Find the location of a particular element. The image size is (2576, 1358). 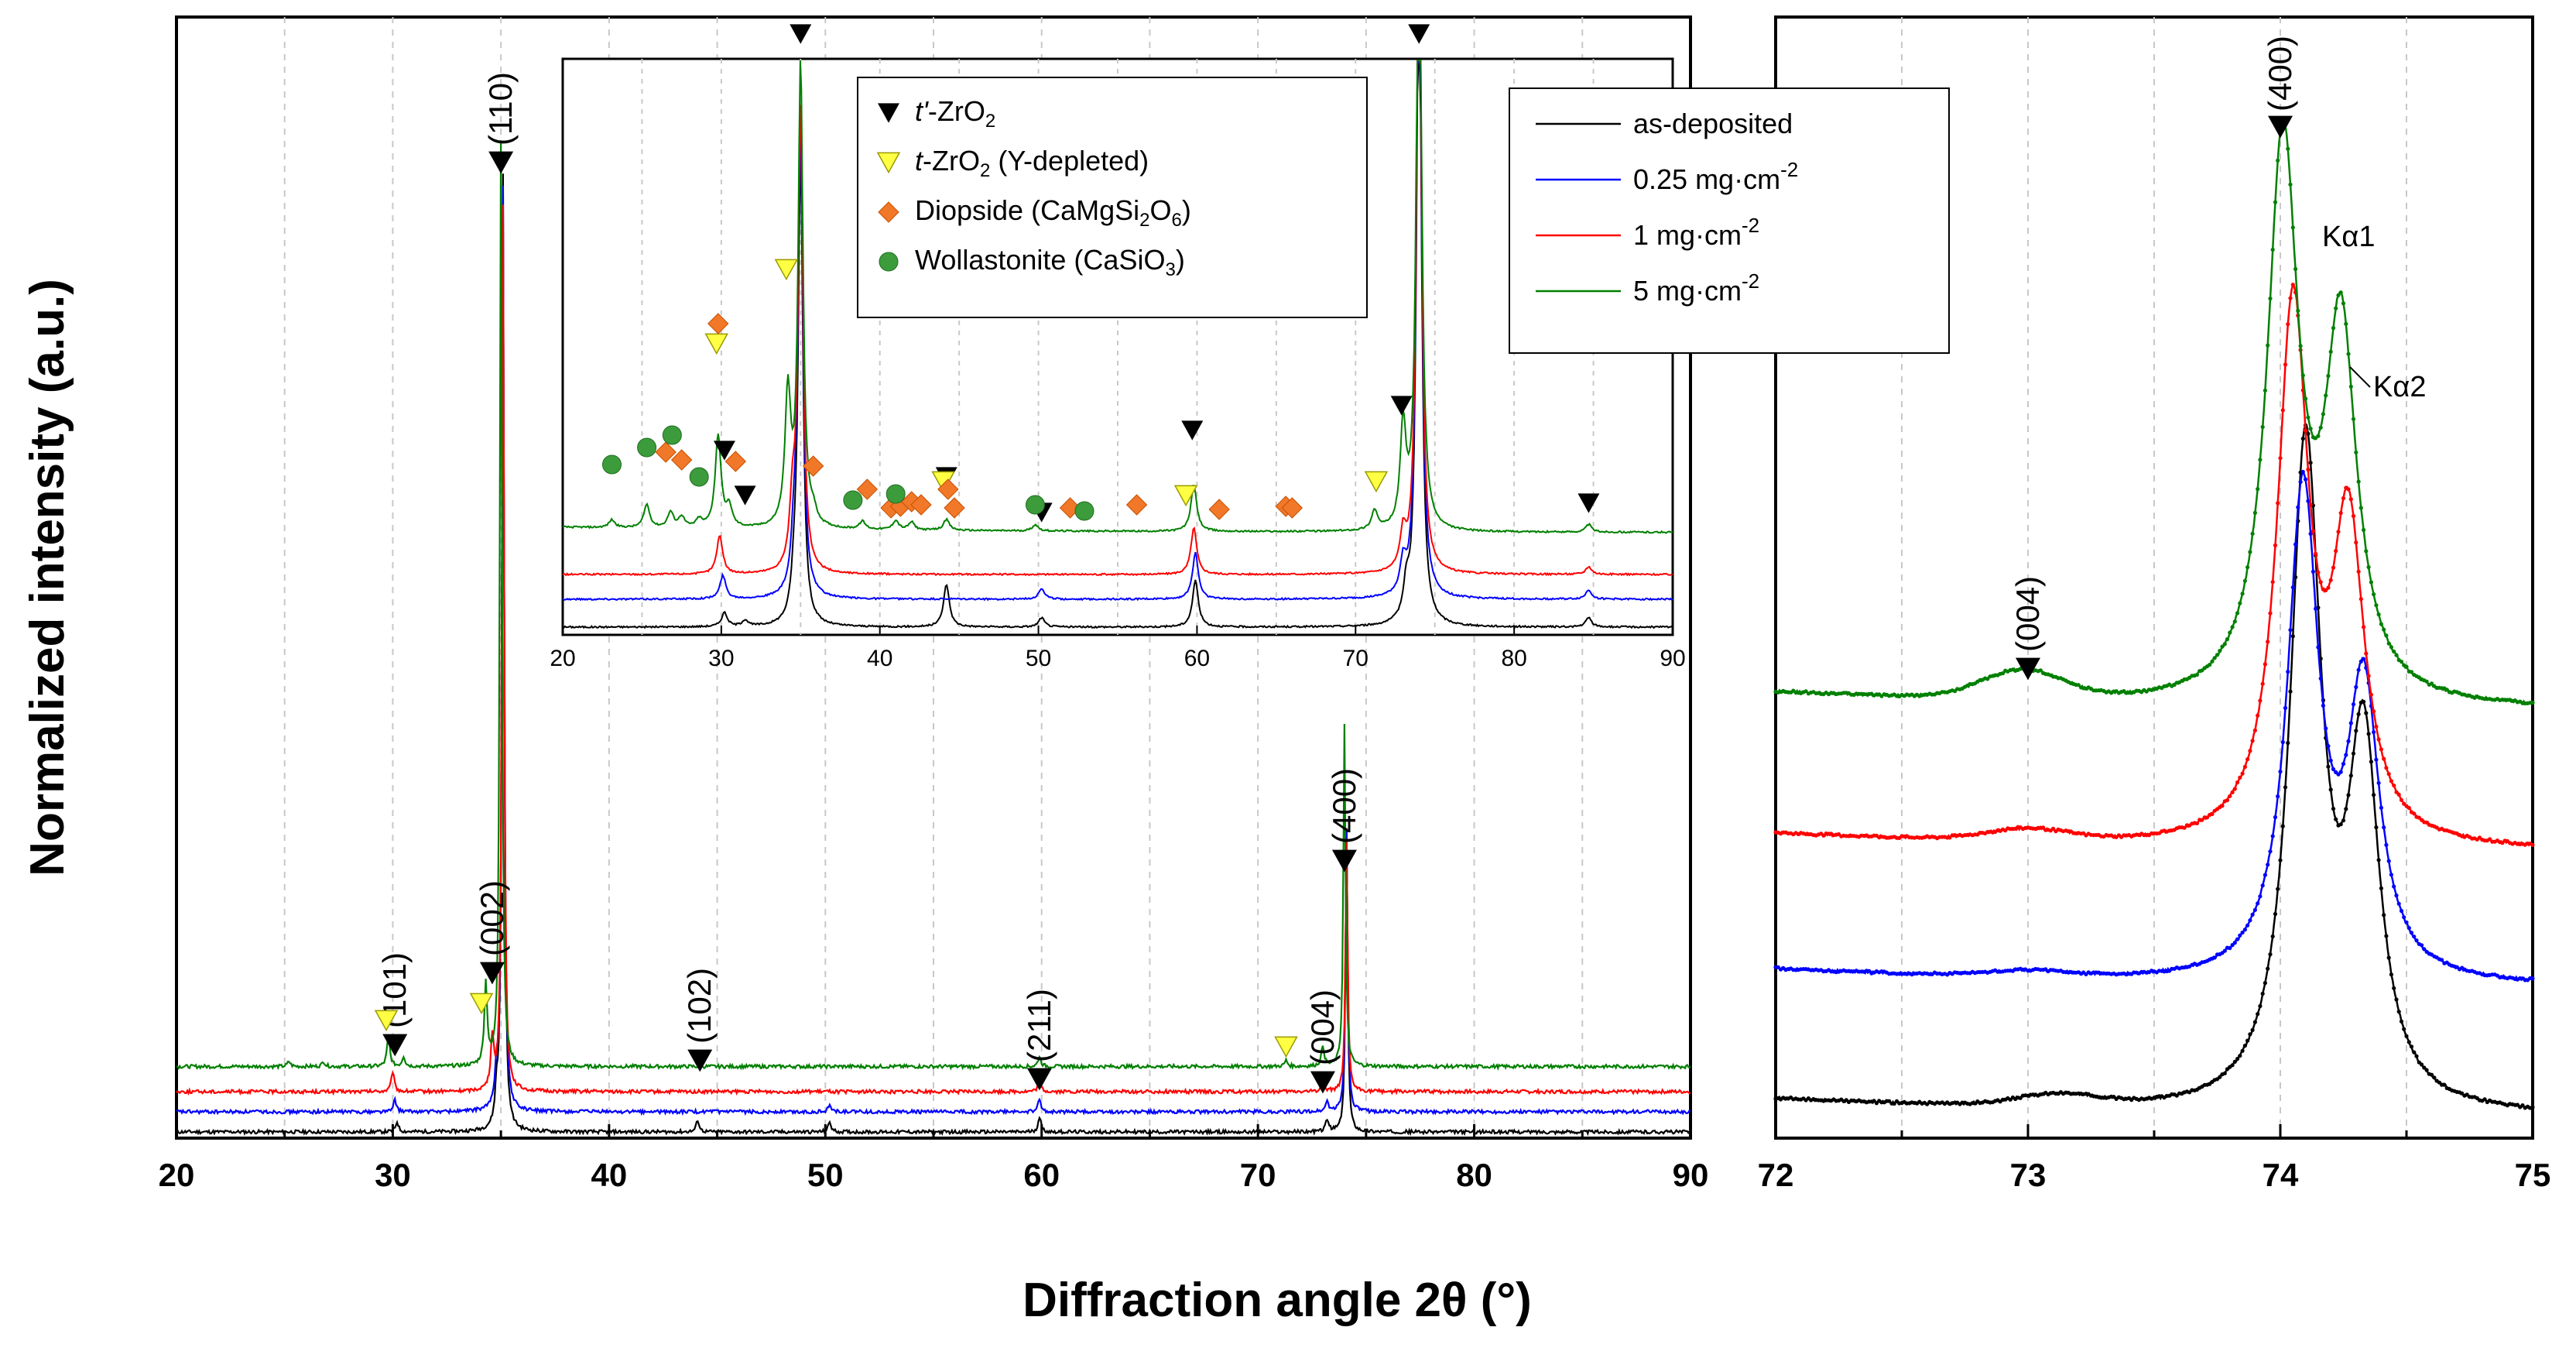

legend-phase-label: Wollastonite (CaSiO3) is located at coordinates (1050, 262).